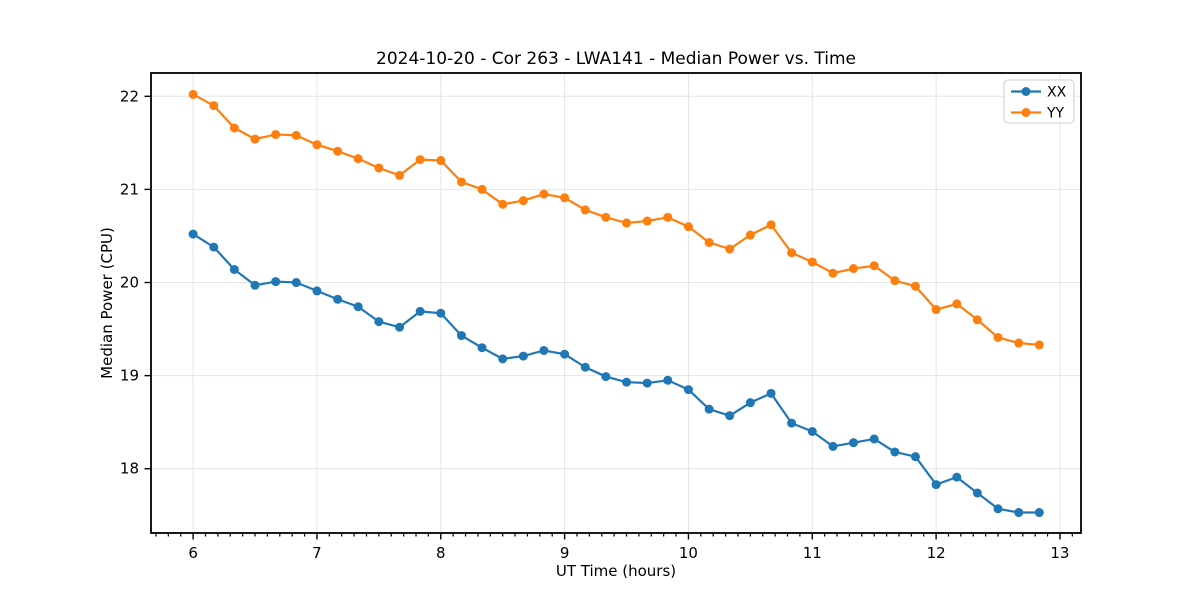  I want to click on legend-item-xx: XX, so click(1039, 93).